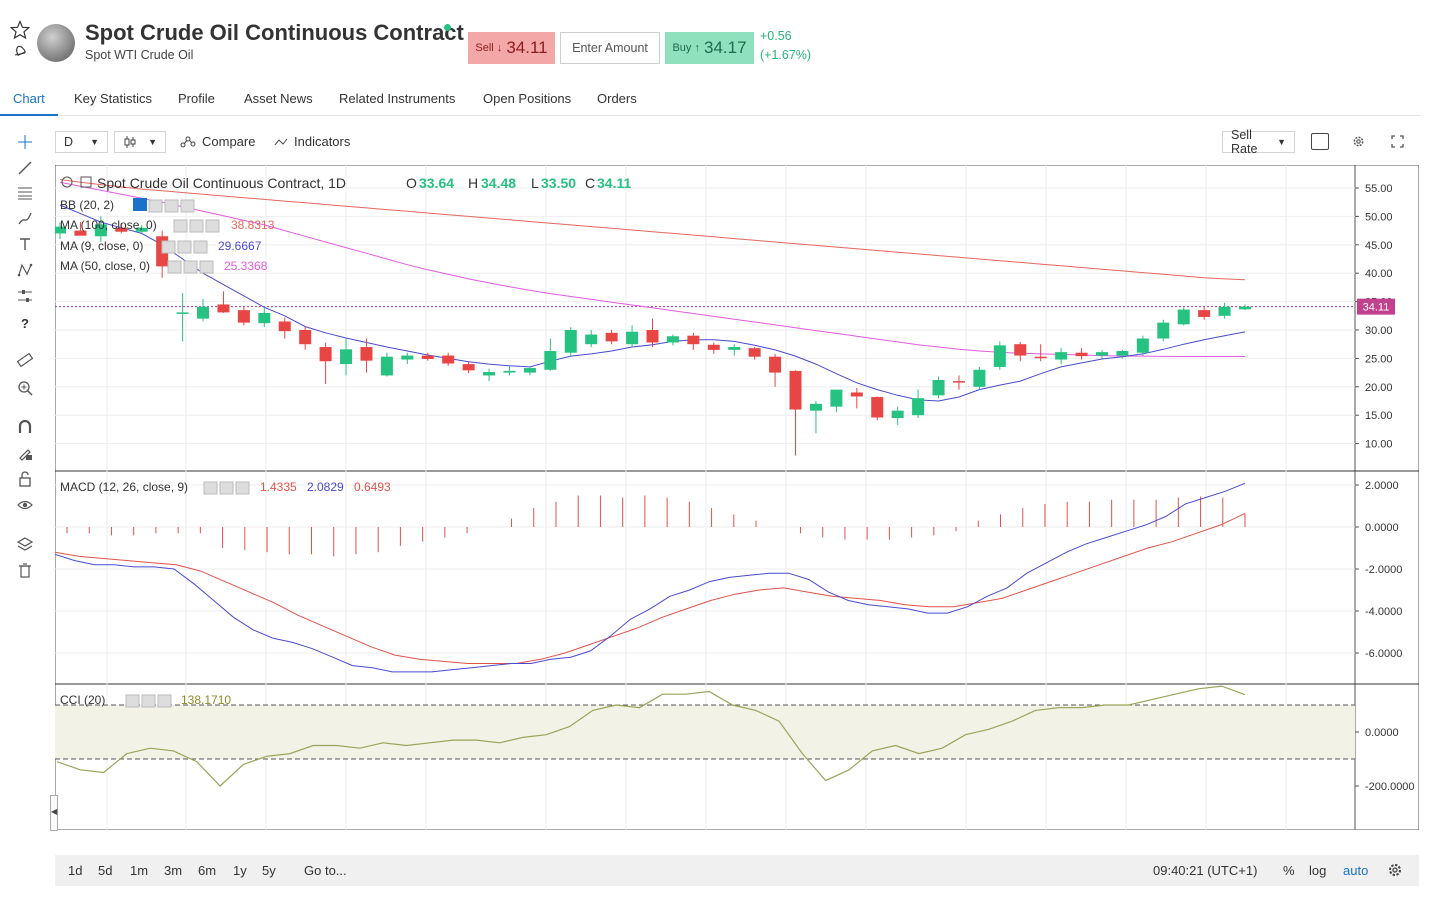 Image resolution: width=1439 pixels, height=899 pixels. What do you see at coordinates (281, 141) in the screenshot?
I see `indicators-icon` at bounding box center [281, 141].